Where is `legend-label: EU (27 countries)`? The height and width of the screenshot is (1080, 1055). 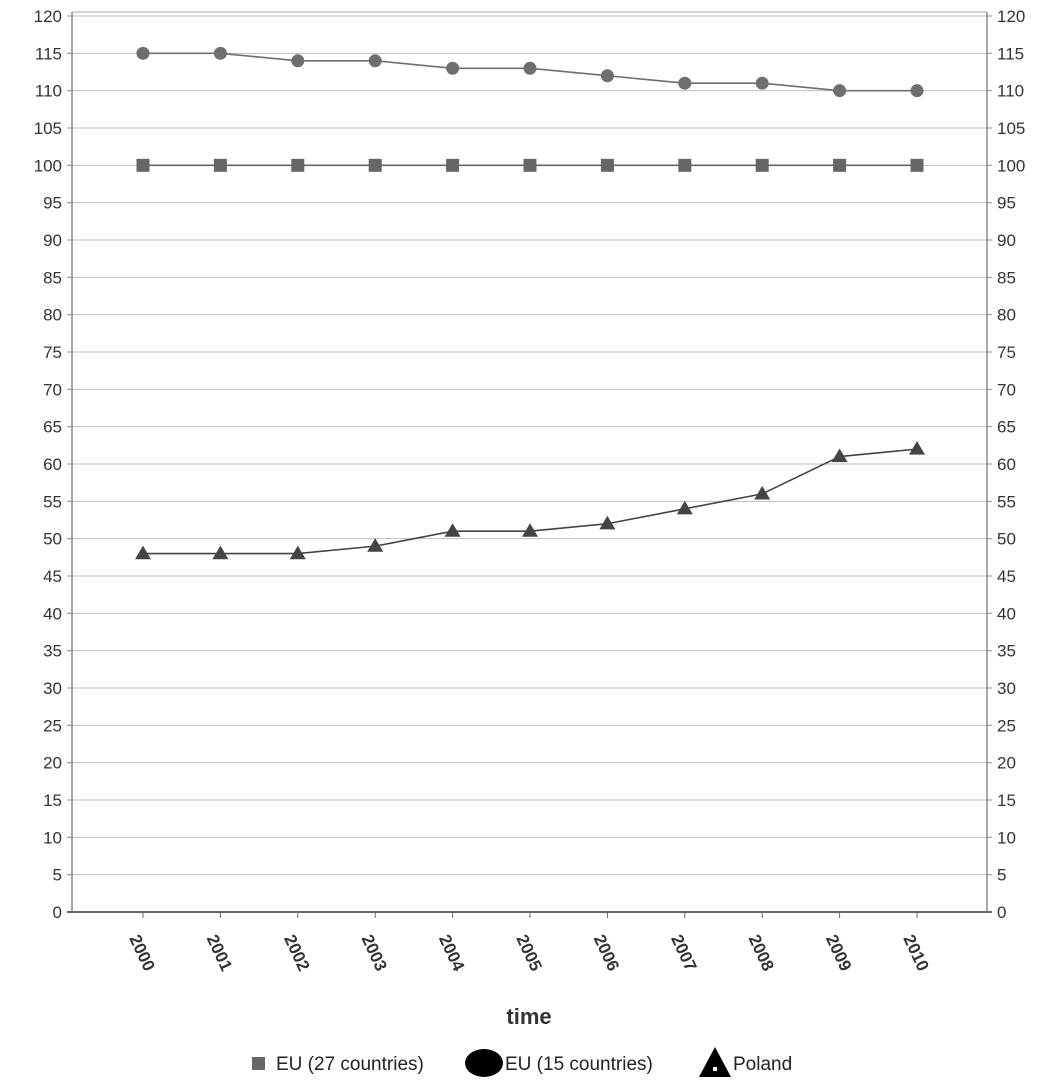
legend-label: EU (27 countries) is located at coordinates (350, 1064).